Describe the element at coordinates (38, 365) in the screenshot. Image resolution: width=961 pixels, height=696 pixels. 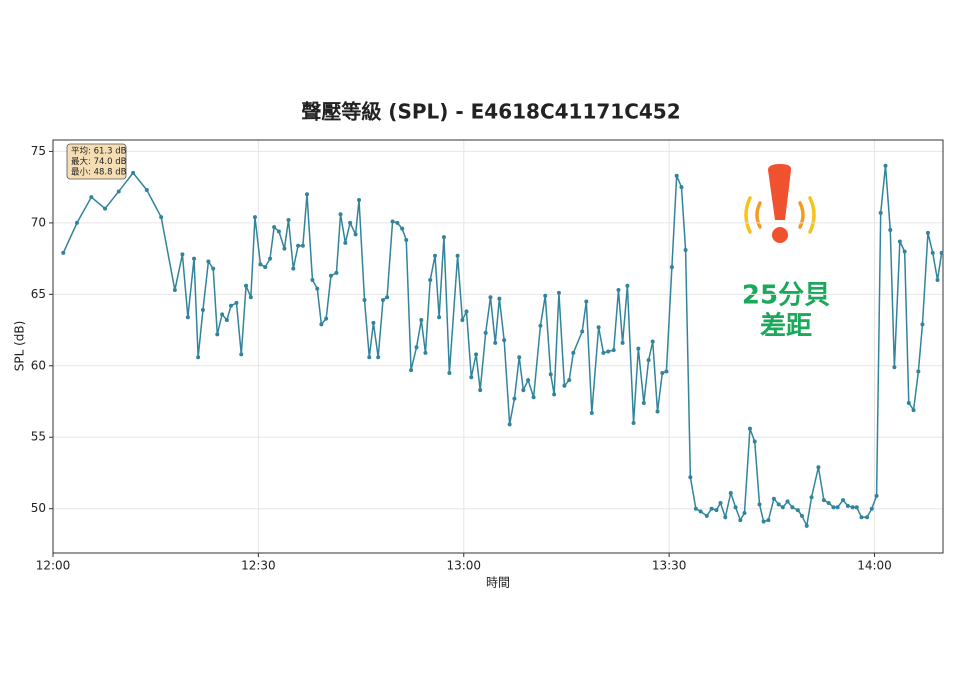
I see `y-tick-label: 60` at that location.